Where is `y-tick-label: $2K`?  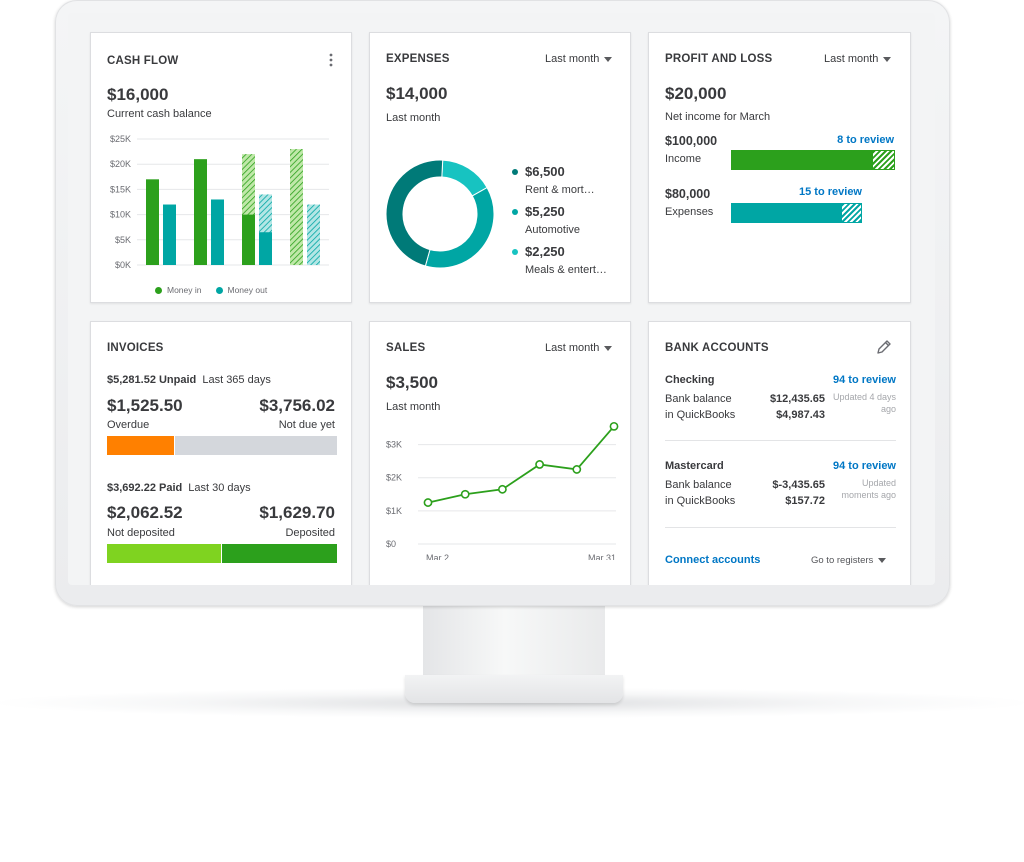 y-tick-label: $2K is located at coordinates (394, 478).